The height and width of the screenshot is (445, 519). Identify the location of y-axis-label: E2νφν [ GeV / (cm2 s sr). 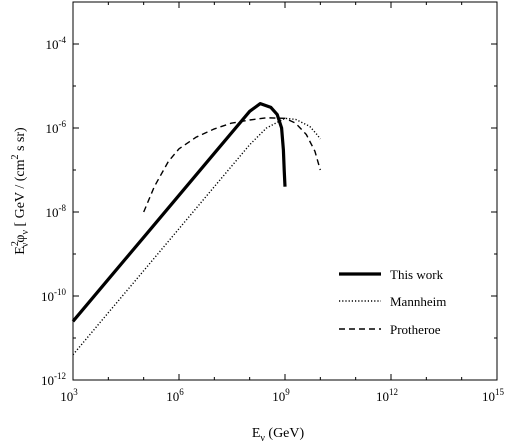
(20, 191).